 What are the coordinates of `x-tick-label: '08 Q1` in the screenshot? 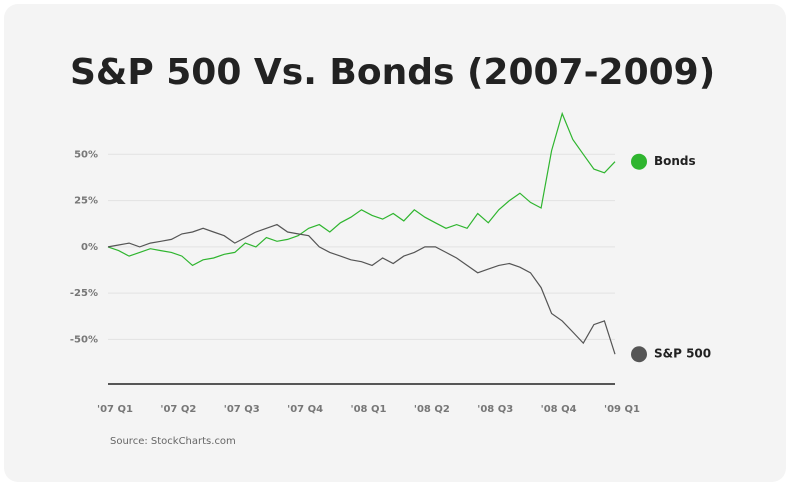 It's located at (369, 409).